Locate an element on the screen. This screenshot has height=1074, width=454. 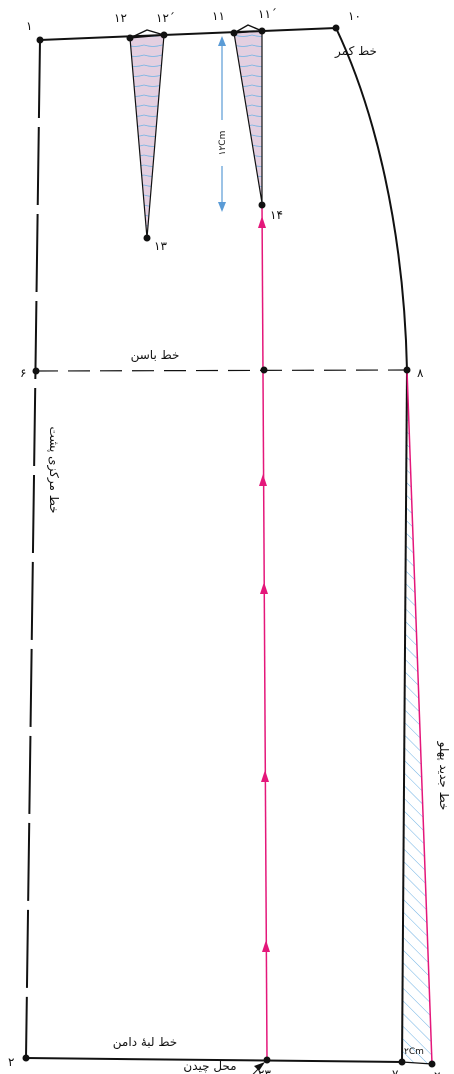
label-placement: محل چیدن is located at coordinates (209, 1066).